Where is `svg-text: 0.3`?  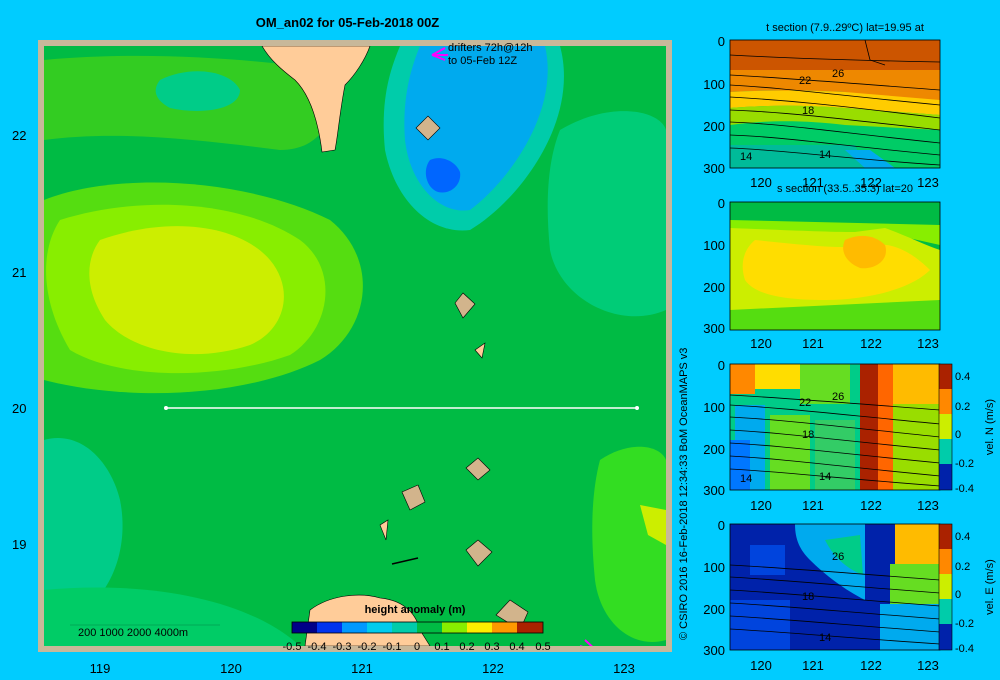
svg-text: 0.3 is located at coordinates (491, 647).